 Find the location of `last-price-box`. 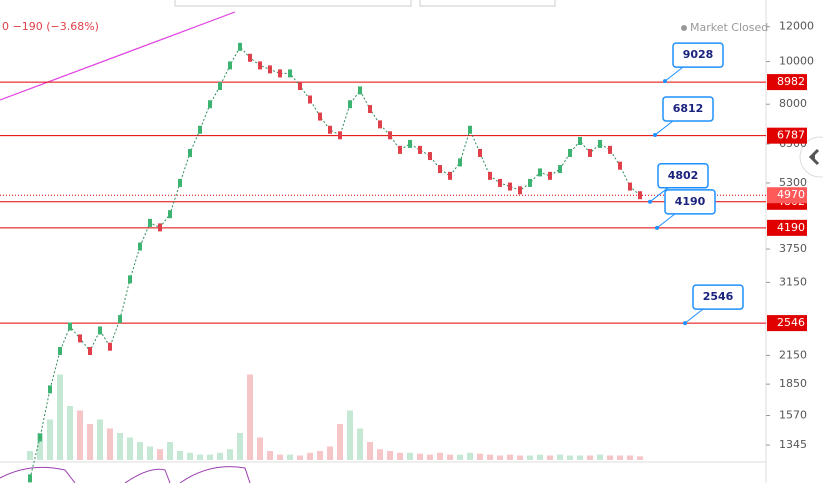

last-price-box is located at coordinates (787, 195).